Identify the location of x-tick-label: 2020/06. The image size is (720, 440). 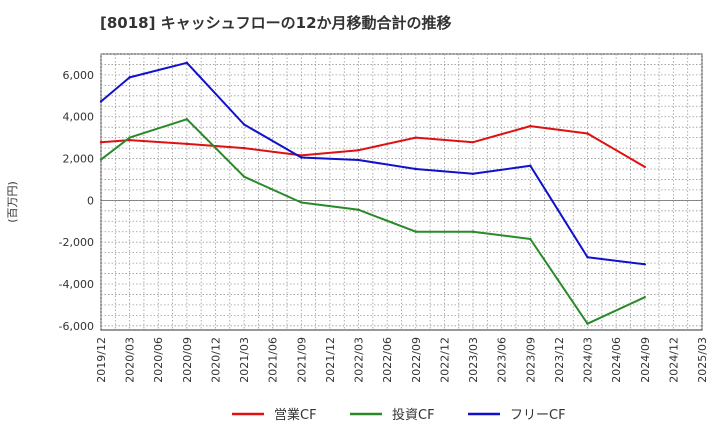
(158, 360).